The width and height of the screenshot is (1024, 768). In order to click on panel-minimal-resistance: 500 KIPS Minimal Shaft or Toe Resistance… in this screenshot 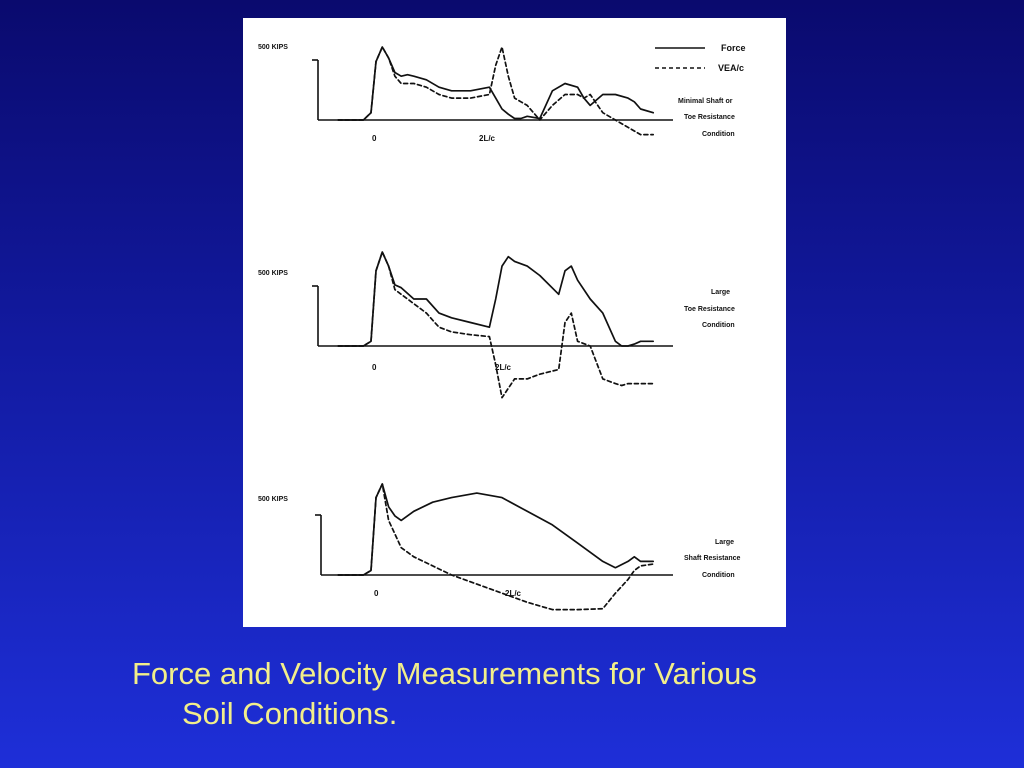, I will do `click(496, 93)`.